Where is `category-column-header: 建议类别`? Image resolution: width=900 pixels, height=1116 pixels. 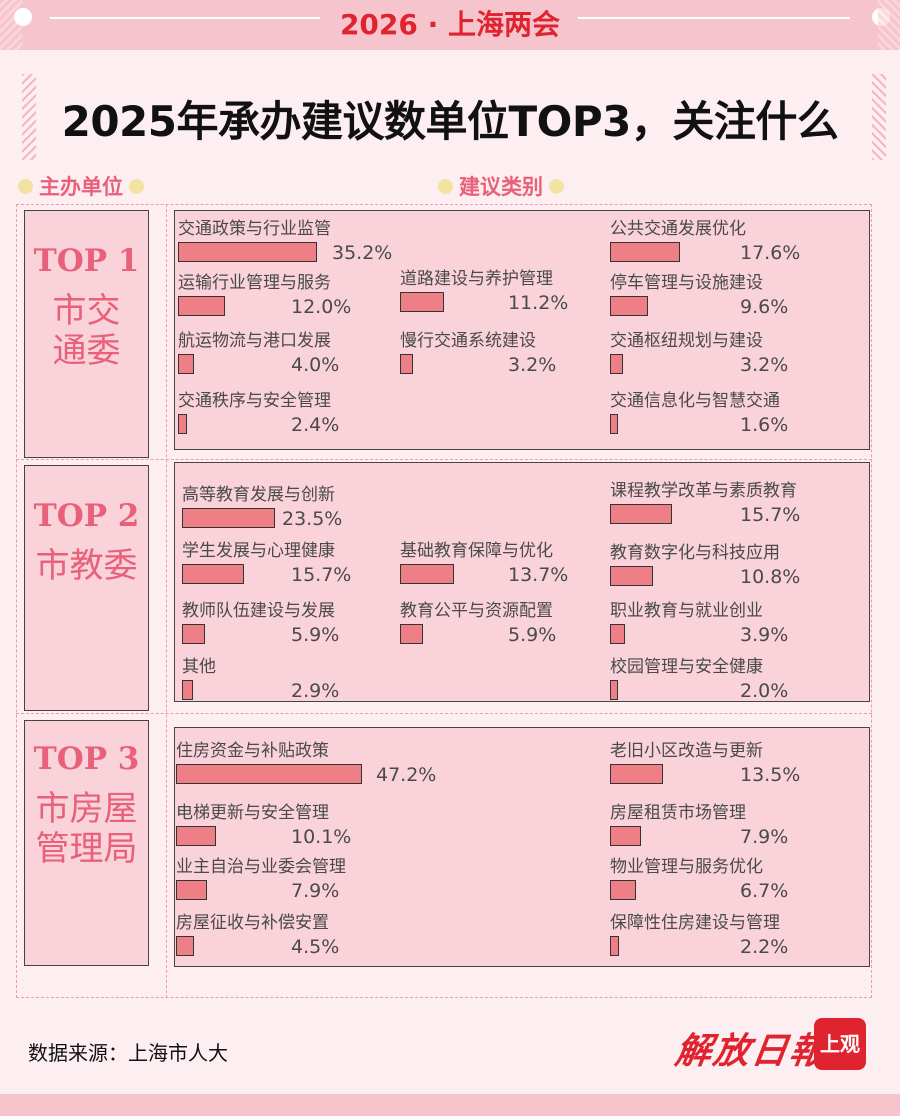
category-column-header: 建议类别 is located at coordinates (501, 186).